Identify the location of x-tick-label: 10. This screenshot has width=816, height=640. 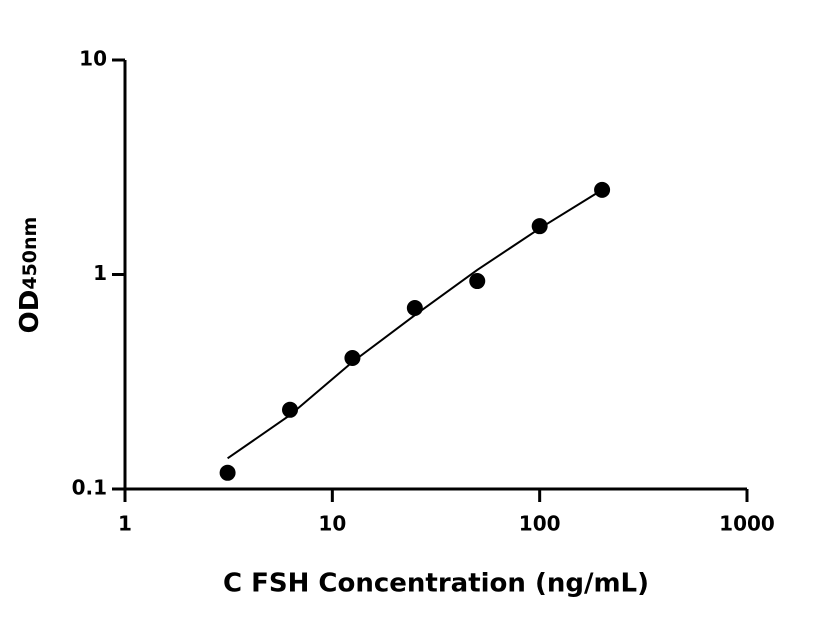
(332, 524).